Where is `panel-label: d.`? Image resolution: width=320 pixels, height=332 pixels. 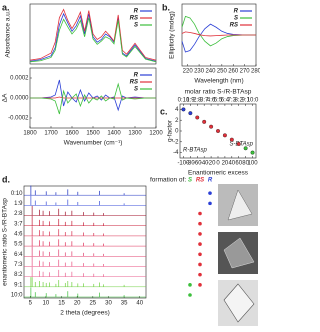
panel-label: d. is located at coordinates (6, 179).